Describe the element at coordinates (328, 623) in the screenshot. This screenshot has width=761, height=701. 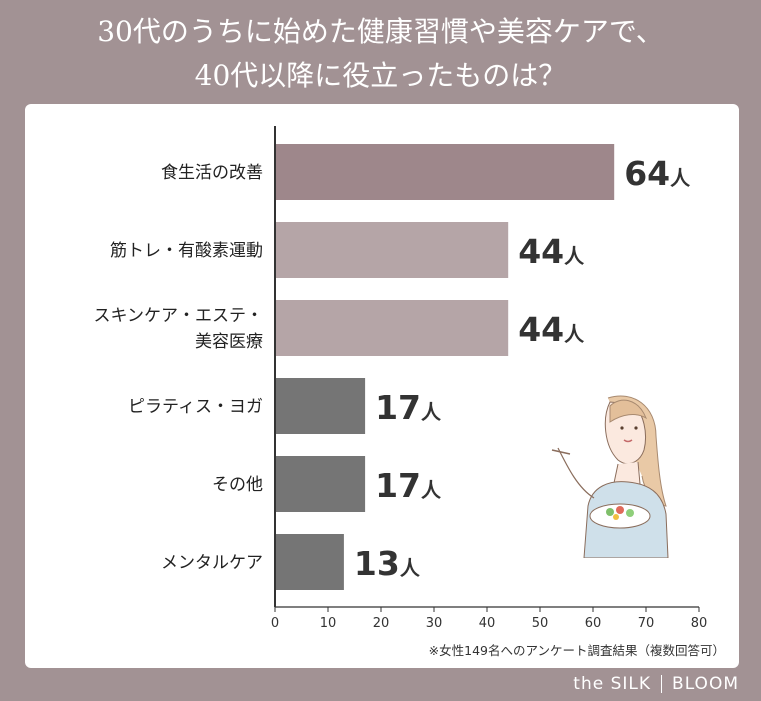
I see `x-tick-label-1: 10` at that location.